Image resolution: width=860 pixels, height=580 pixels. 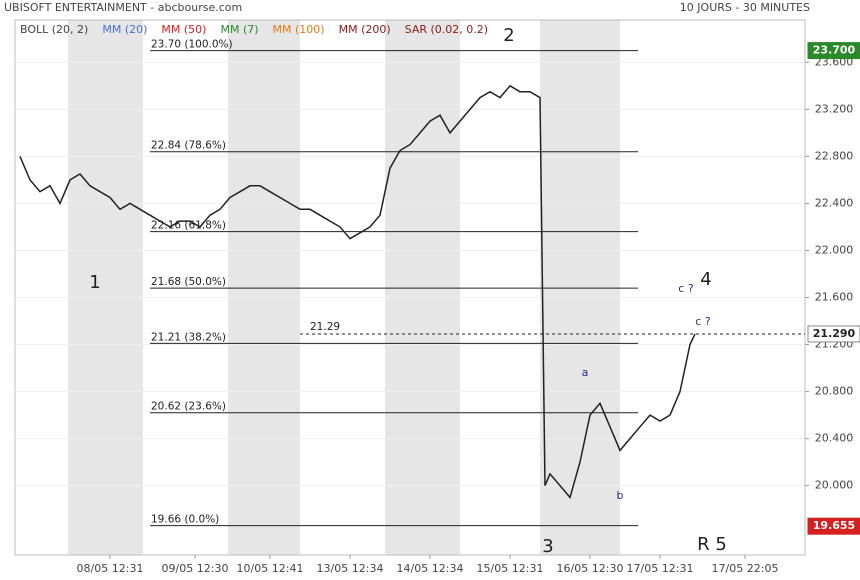 What do you see at coordinates (94, 282) in the screenshot?
I see `annotation: 1` at bounding box center [94, 282].